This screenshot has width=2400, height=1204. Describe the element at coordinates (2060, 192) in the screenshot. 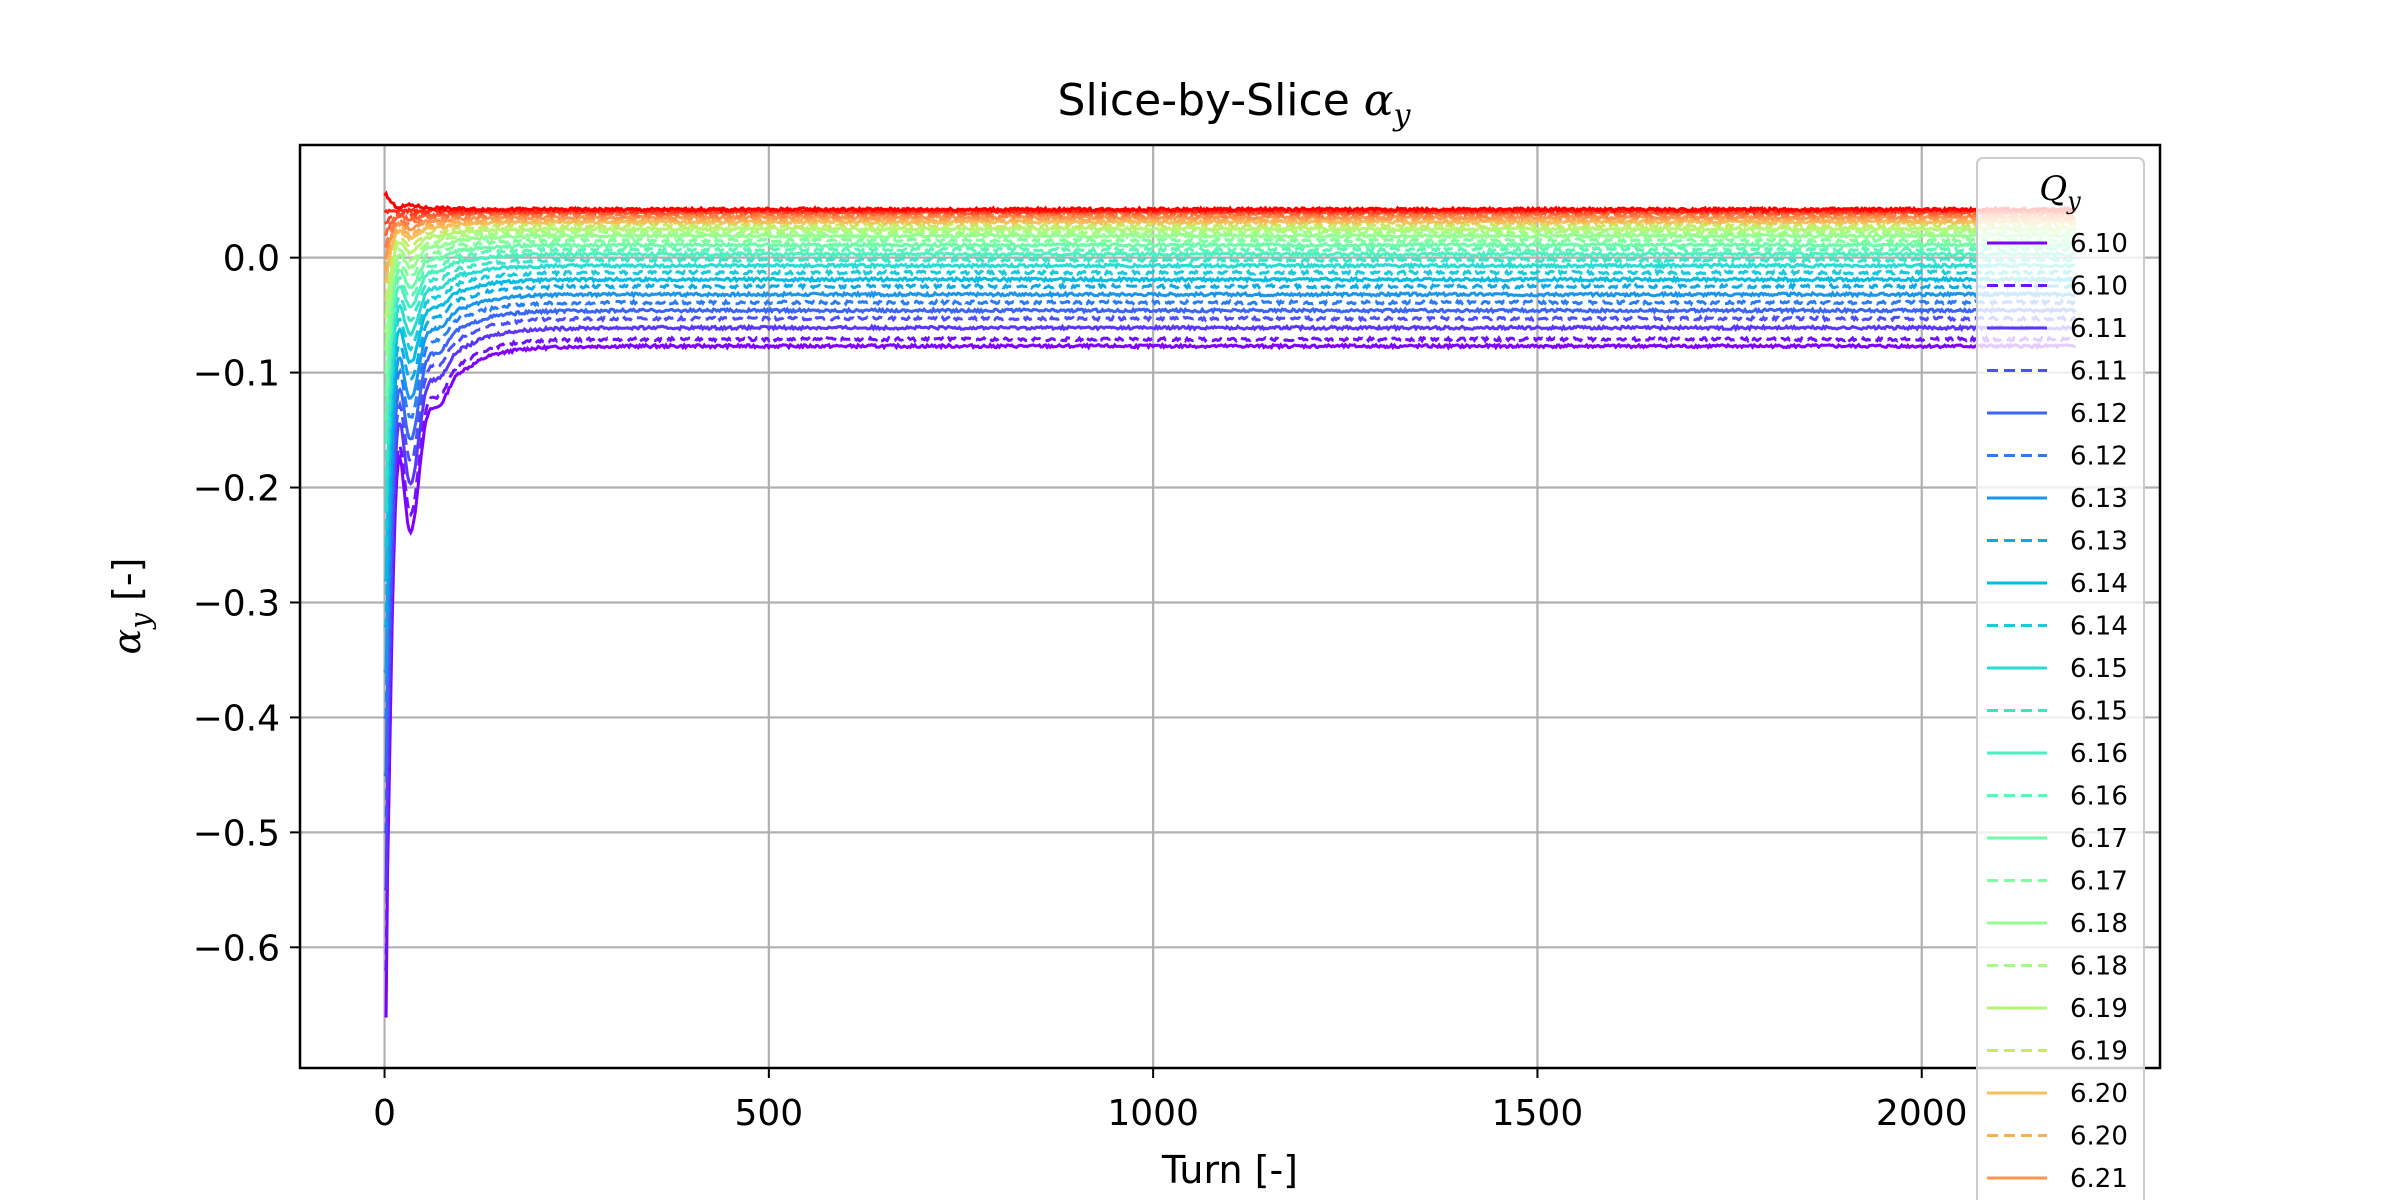

I see `legend-title: Qy` at that location.